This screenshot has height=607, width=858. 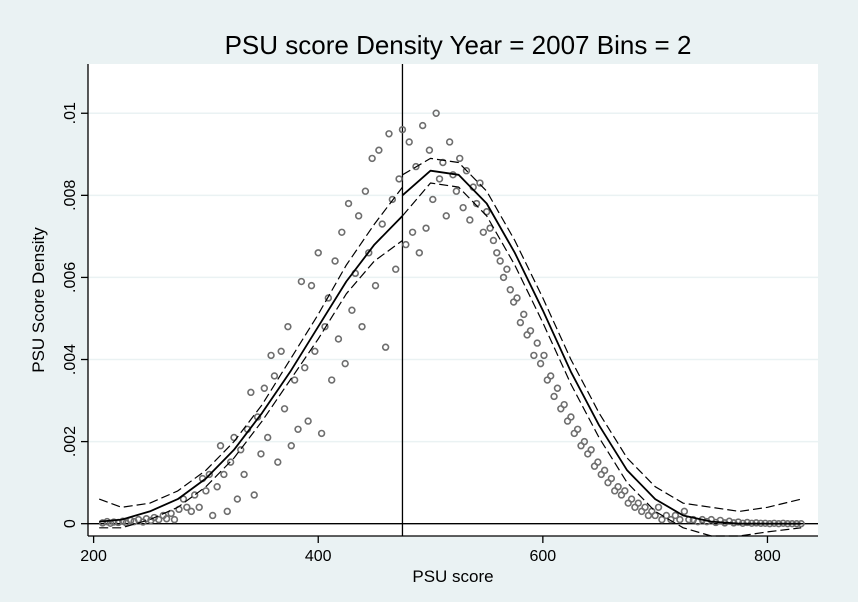 I want to click on y-axis-label: PSU Score Density, so click(x=38, y=300).